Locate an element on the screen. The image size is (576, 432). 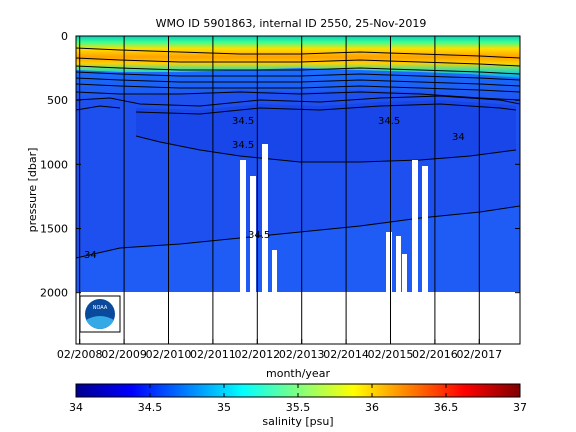
x-tick-label: 02/2016 is located at coordinates (435, 354).